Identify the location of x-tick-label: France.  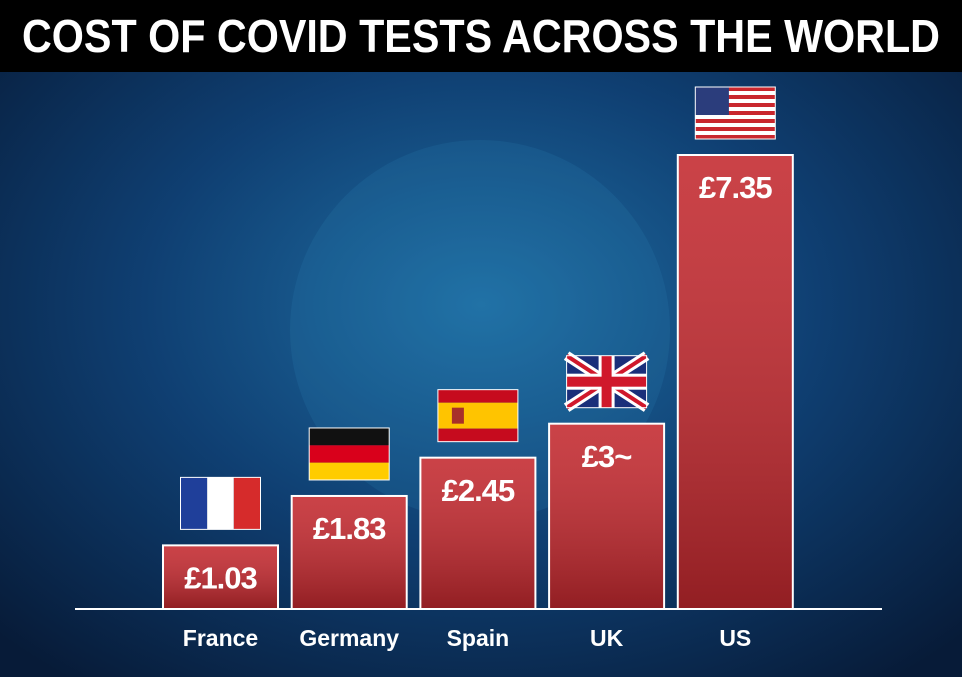
(220, 638).